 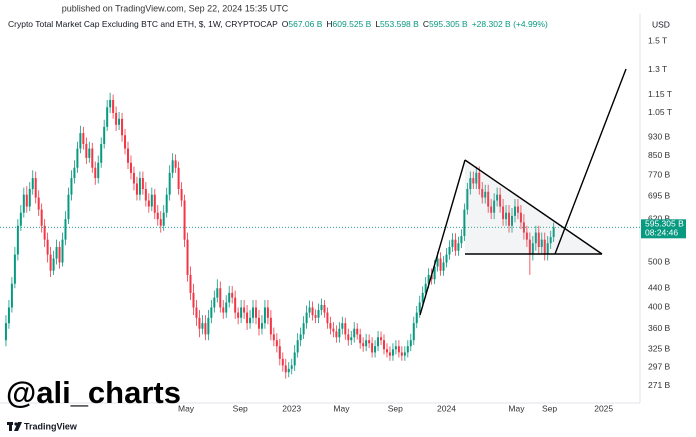 I want to click on y-tick-label: 620 B, so click(x=659, y=218).